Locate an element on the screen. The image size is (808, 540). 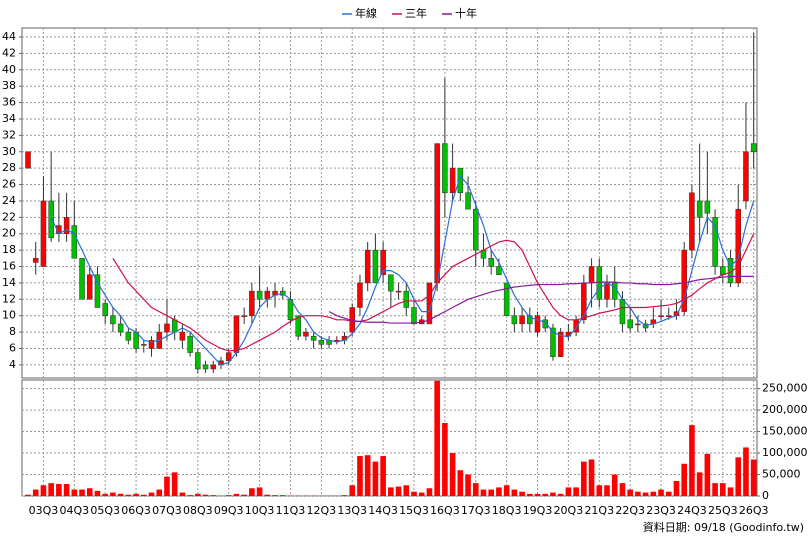
y-tick-label: 24 is located at coordinates (9, 200).